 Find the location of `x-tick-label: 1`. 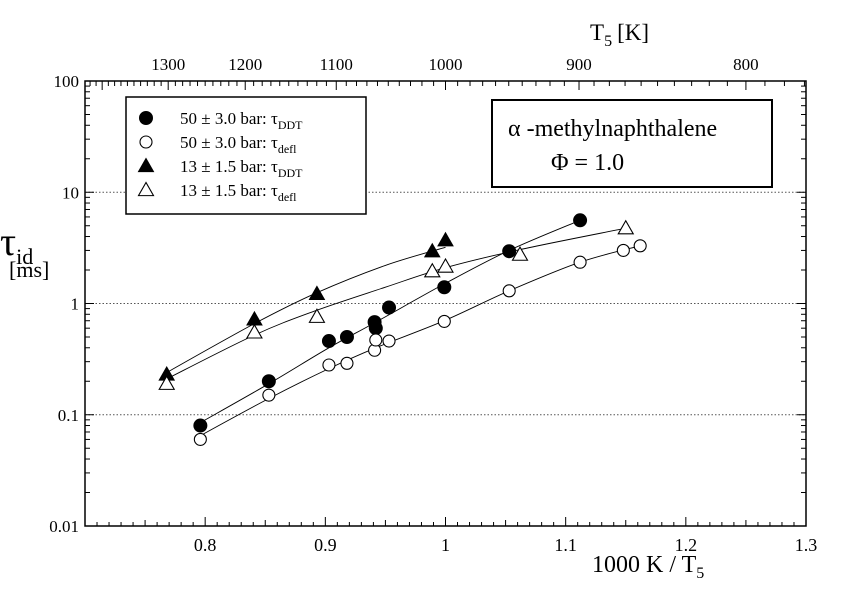

x-tick-label: 1 is located at coordinates (445, 545).